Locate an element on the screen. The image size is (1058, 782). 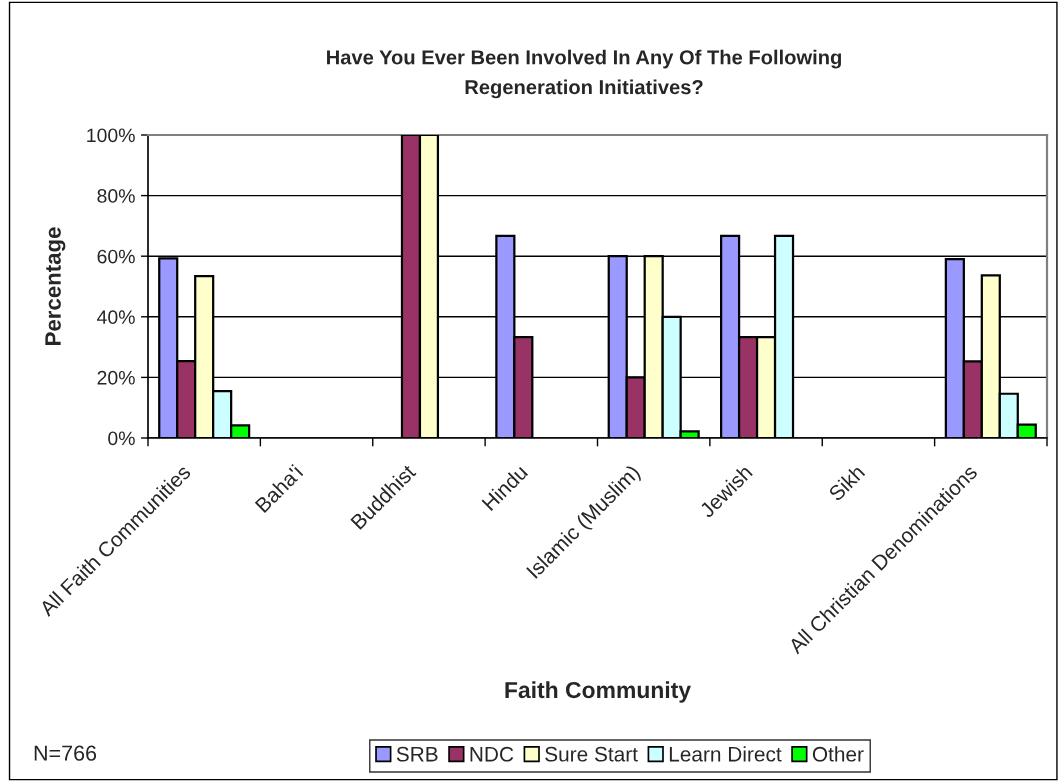
y-tick-label: 40% is located at coordinates (116, 317).